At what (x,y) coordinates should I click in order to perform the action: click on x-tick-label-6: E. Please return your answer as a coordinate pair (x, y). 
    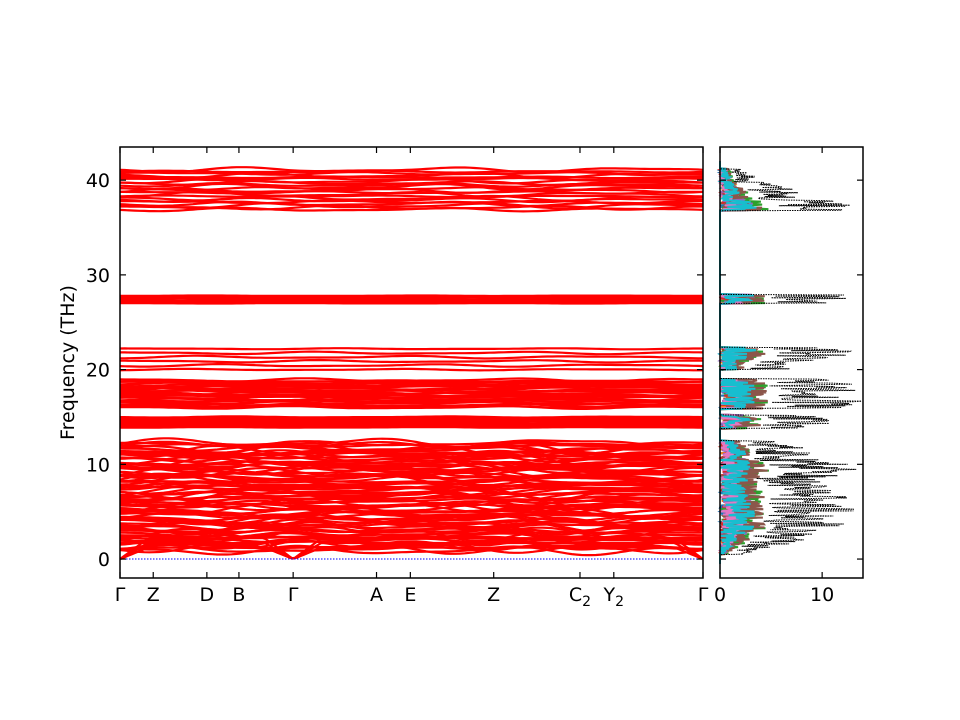
    Looking at the image, I should click on (410, 595).